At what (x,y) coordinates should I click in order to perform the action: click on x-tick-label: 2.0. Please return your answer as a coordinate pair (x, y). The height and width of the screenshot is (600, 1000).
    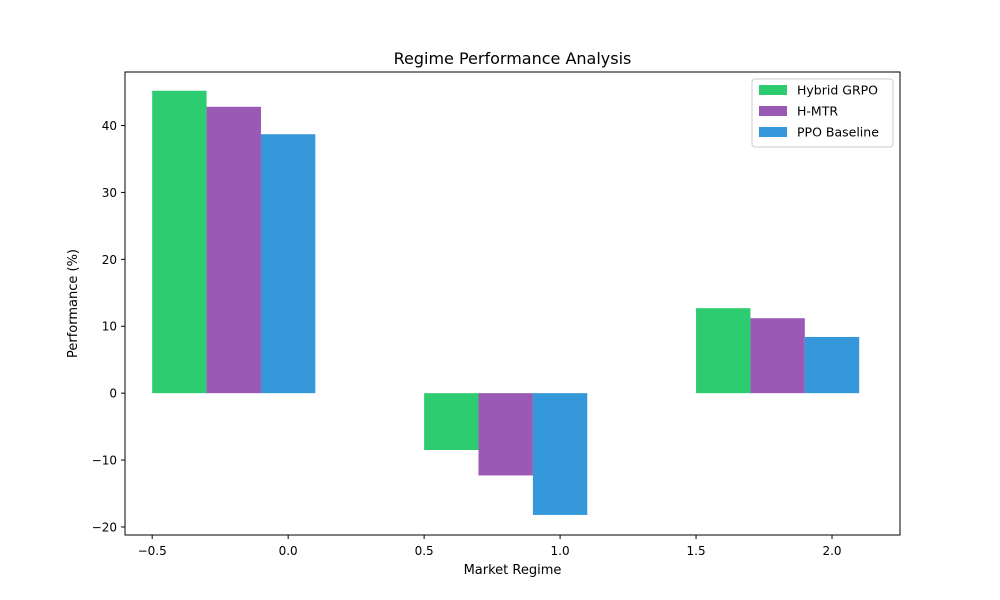
    Looking at the image, I should click on (831, 551).